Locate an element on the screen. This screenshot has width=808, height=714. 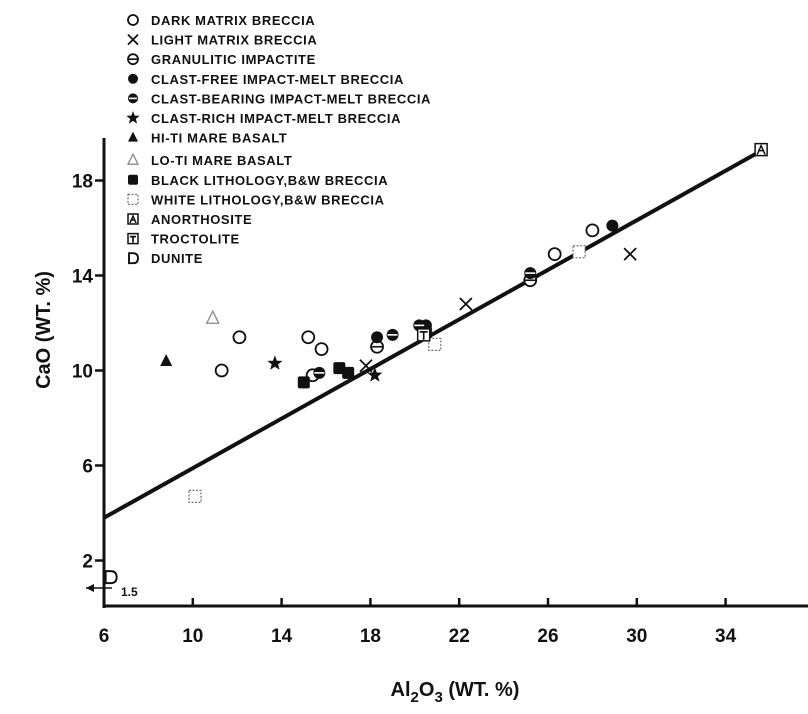
legend-label: HI-TI MARE BASALT is located at coordinates (219, 138).